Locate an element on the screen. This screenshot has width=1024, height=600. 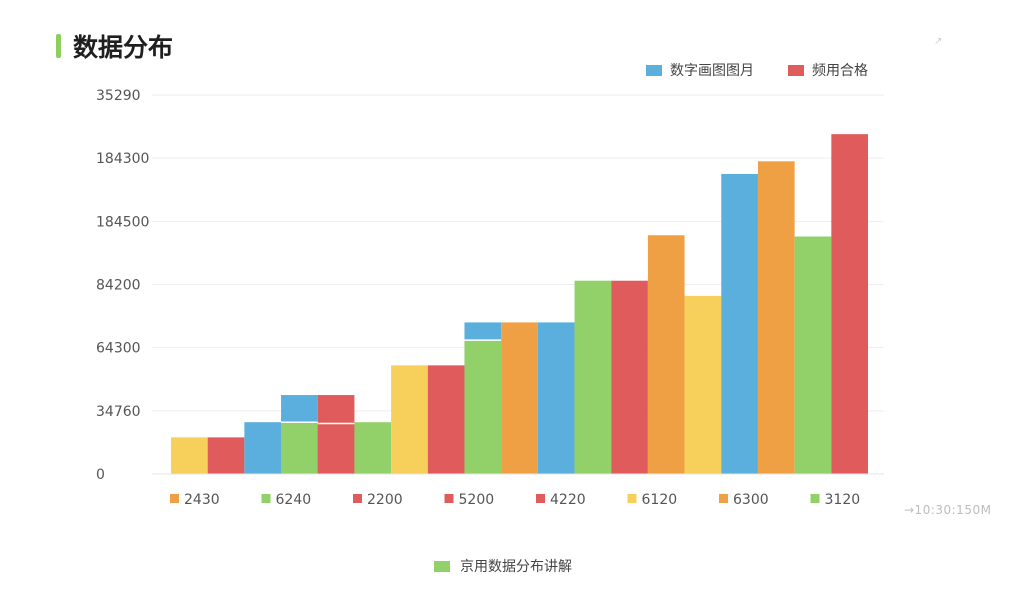
bottom-legend: 京用数据分布讲解 is located at coordinates (503, 566).